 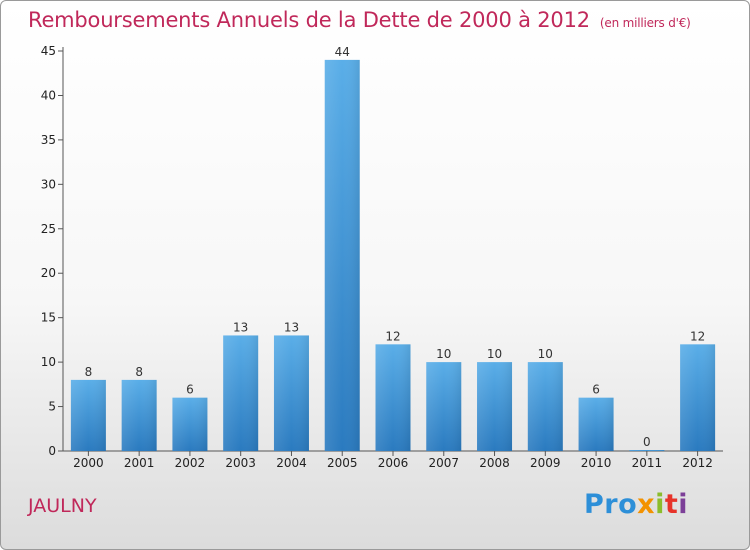 What do you see at coordinates (291, 393) in the screenshot?
I see `bar-shade-2004` at bounding box center [291, 393].